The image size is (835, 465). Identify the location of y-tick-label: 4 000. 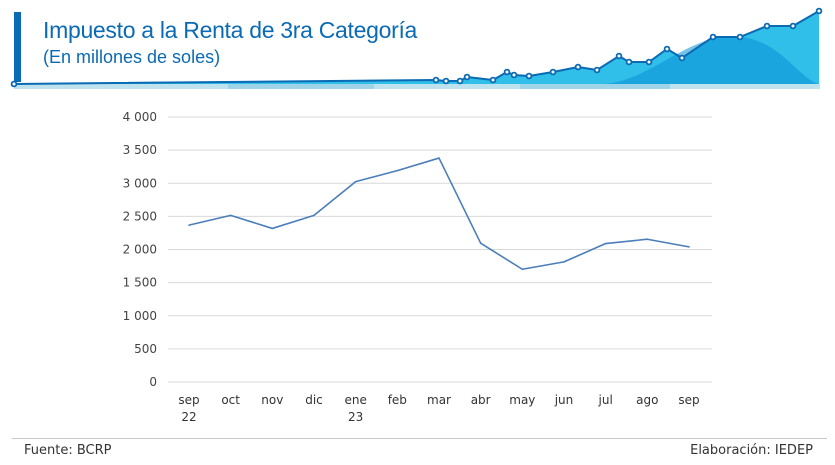
(140, 117).